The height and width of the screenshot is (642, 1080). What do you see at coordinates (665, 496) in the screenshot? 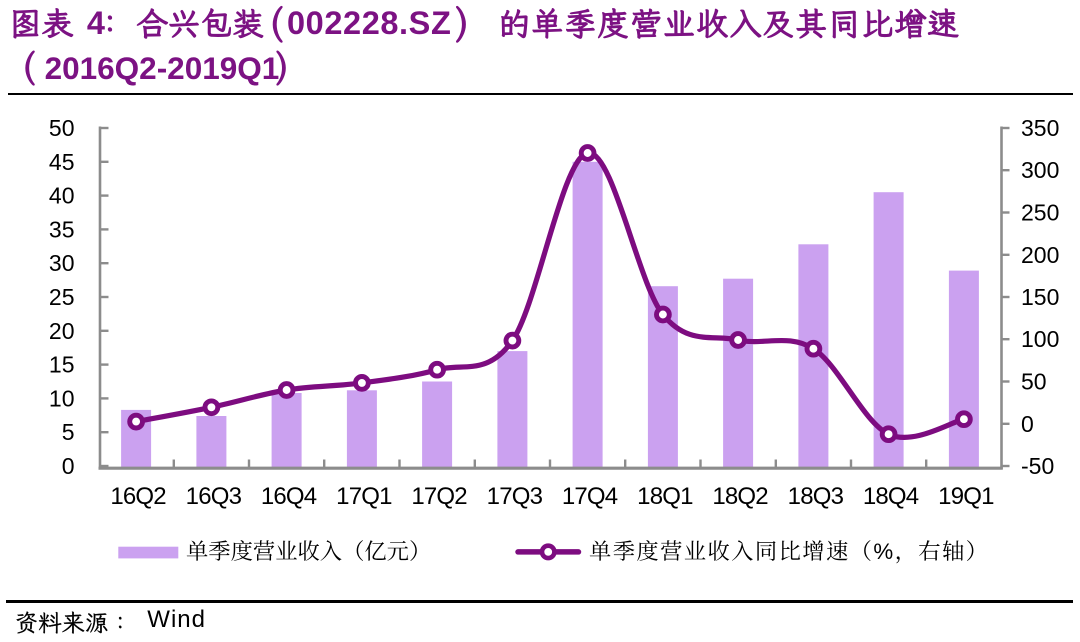
I see `svg-text: 18Q1` at bounding box center [665, 496].